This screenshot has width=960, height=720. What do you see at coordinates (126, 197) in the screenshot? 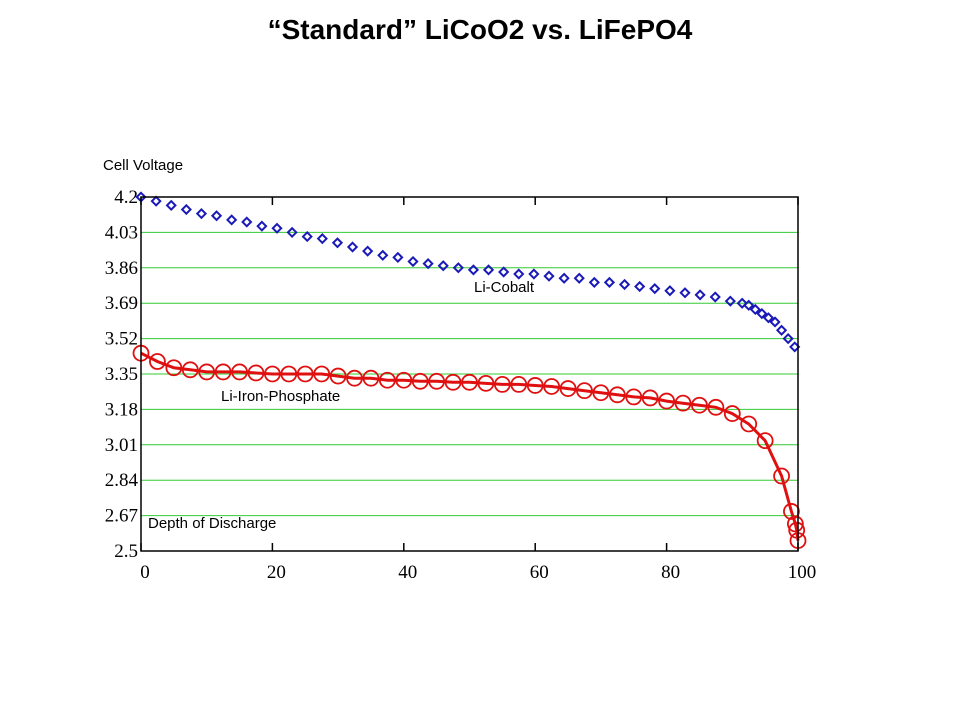
I see `y-tick-label: 4.2` at bounding box center [126, 197].